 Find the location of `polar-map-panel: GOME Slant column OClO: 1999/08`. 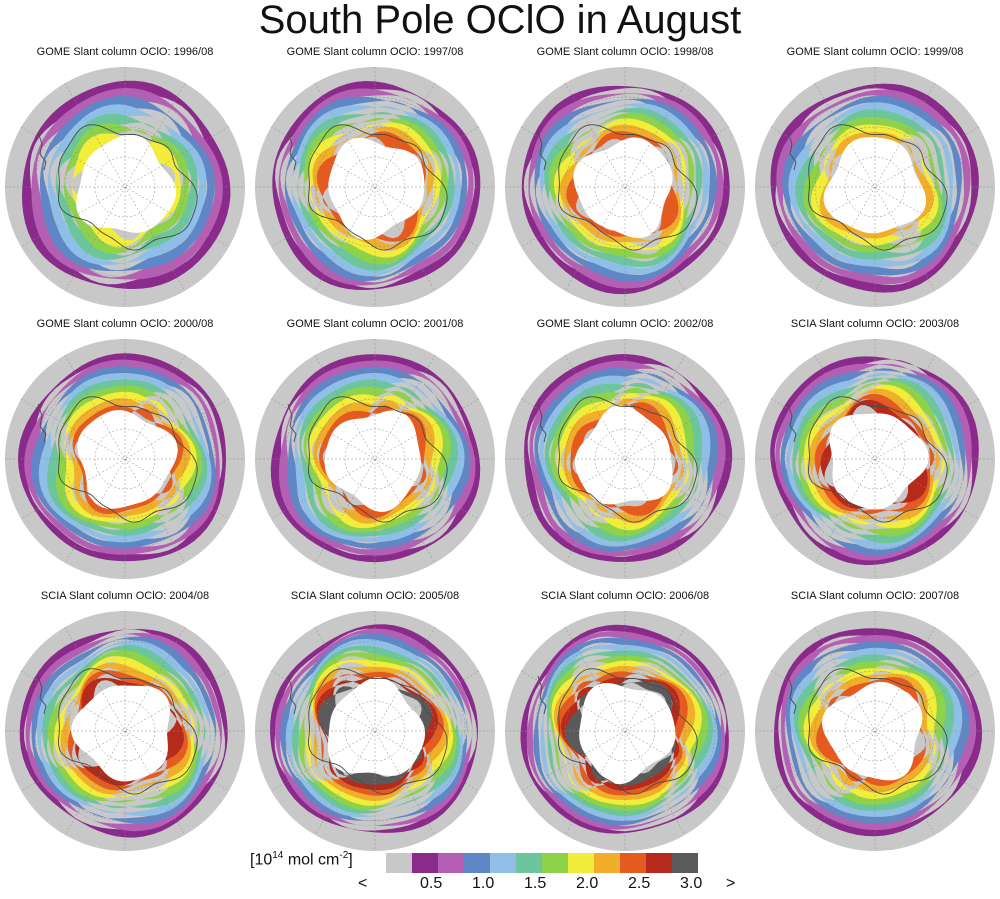

polar-map-panel: GOME Slant column OClO: 1999/08 is located at coordinates (875, 179).